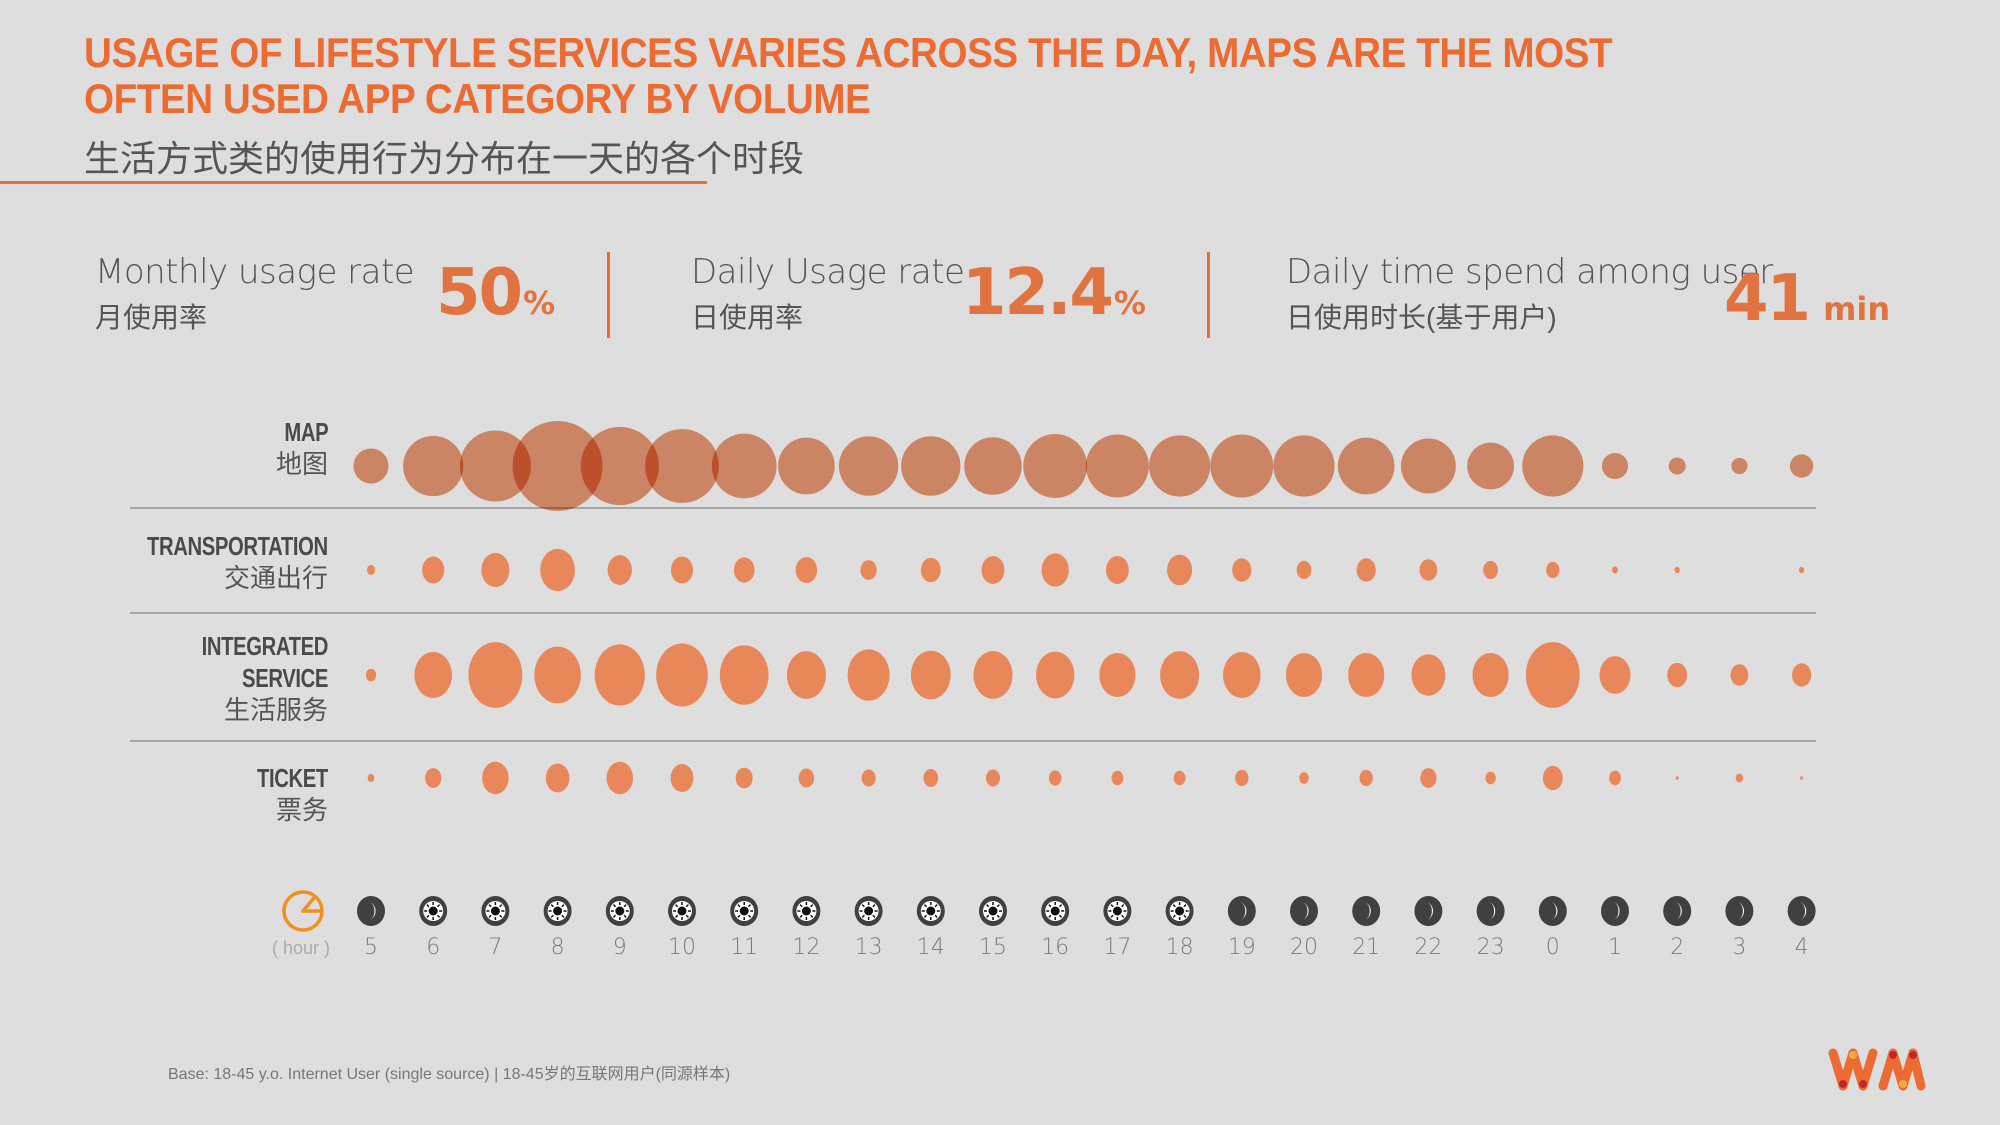 Image resolution: width=2000 pixels, height=1125 pixels. What do you see at coordinates (1529, 272) in the screenshot?
I see `kpi-label-en: Daily time spend among user` at bounding box center [1529, 272].